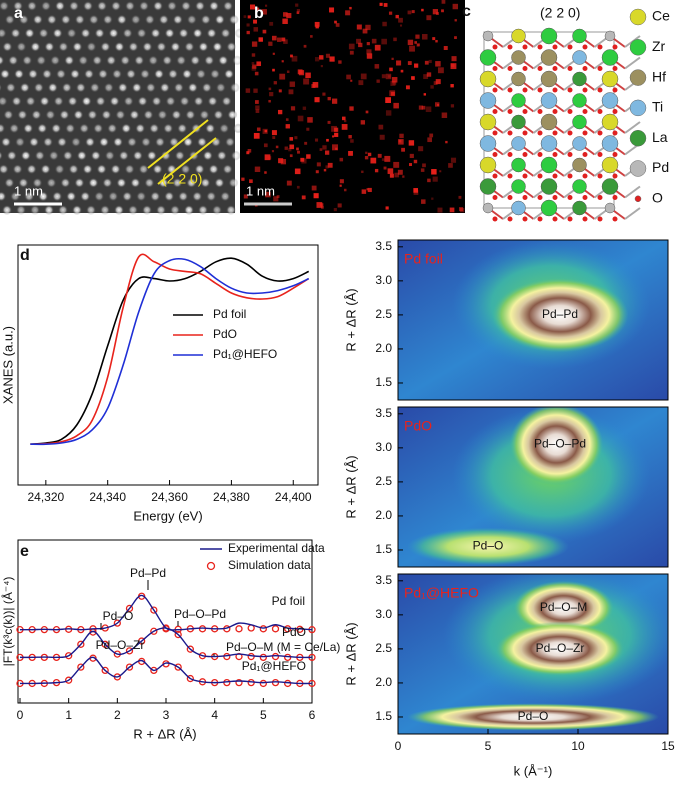  What do you see at coordinates (563, 607) in the screenshot?
I see `region-label: Pd–O–M` at bounding box center [563, 607].